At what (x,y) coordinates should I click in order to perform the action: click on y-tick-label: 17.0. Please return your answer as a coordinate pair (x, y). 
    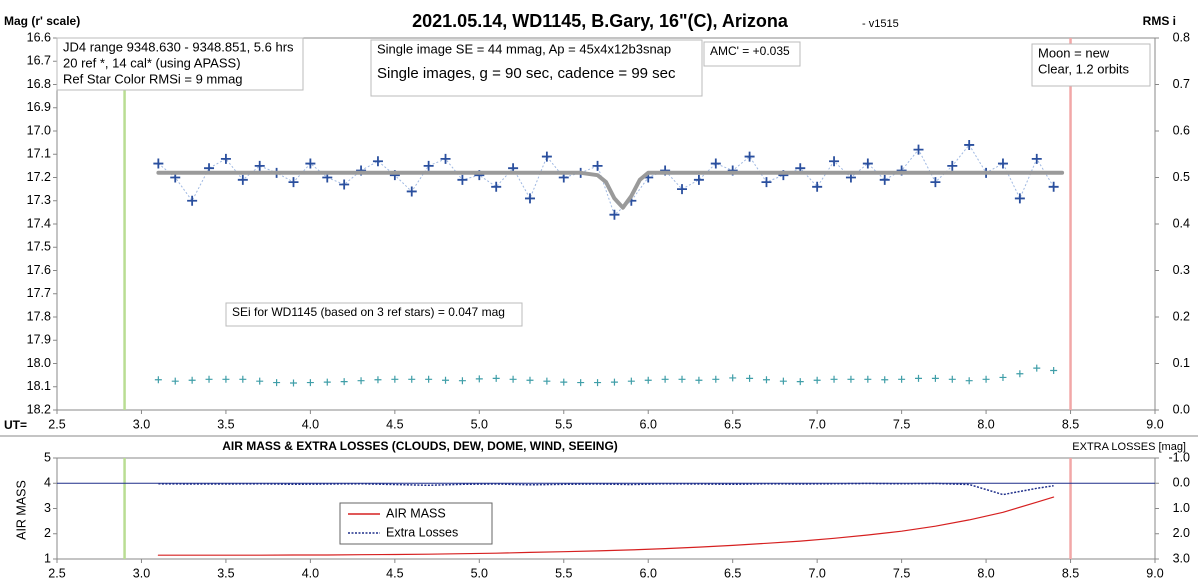
    Looking at the image, I should click on (39, 130).